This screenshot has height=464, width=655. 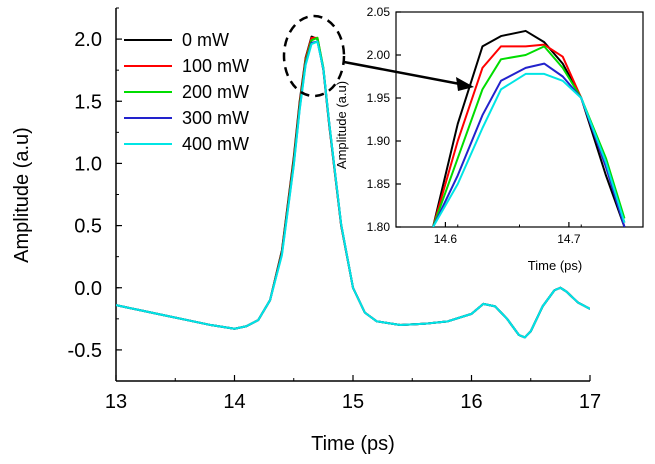 I want to click on legend-label-100-mw: 100 mW, so click(x=215, y=66).